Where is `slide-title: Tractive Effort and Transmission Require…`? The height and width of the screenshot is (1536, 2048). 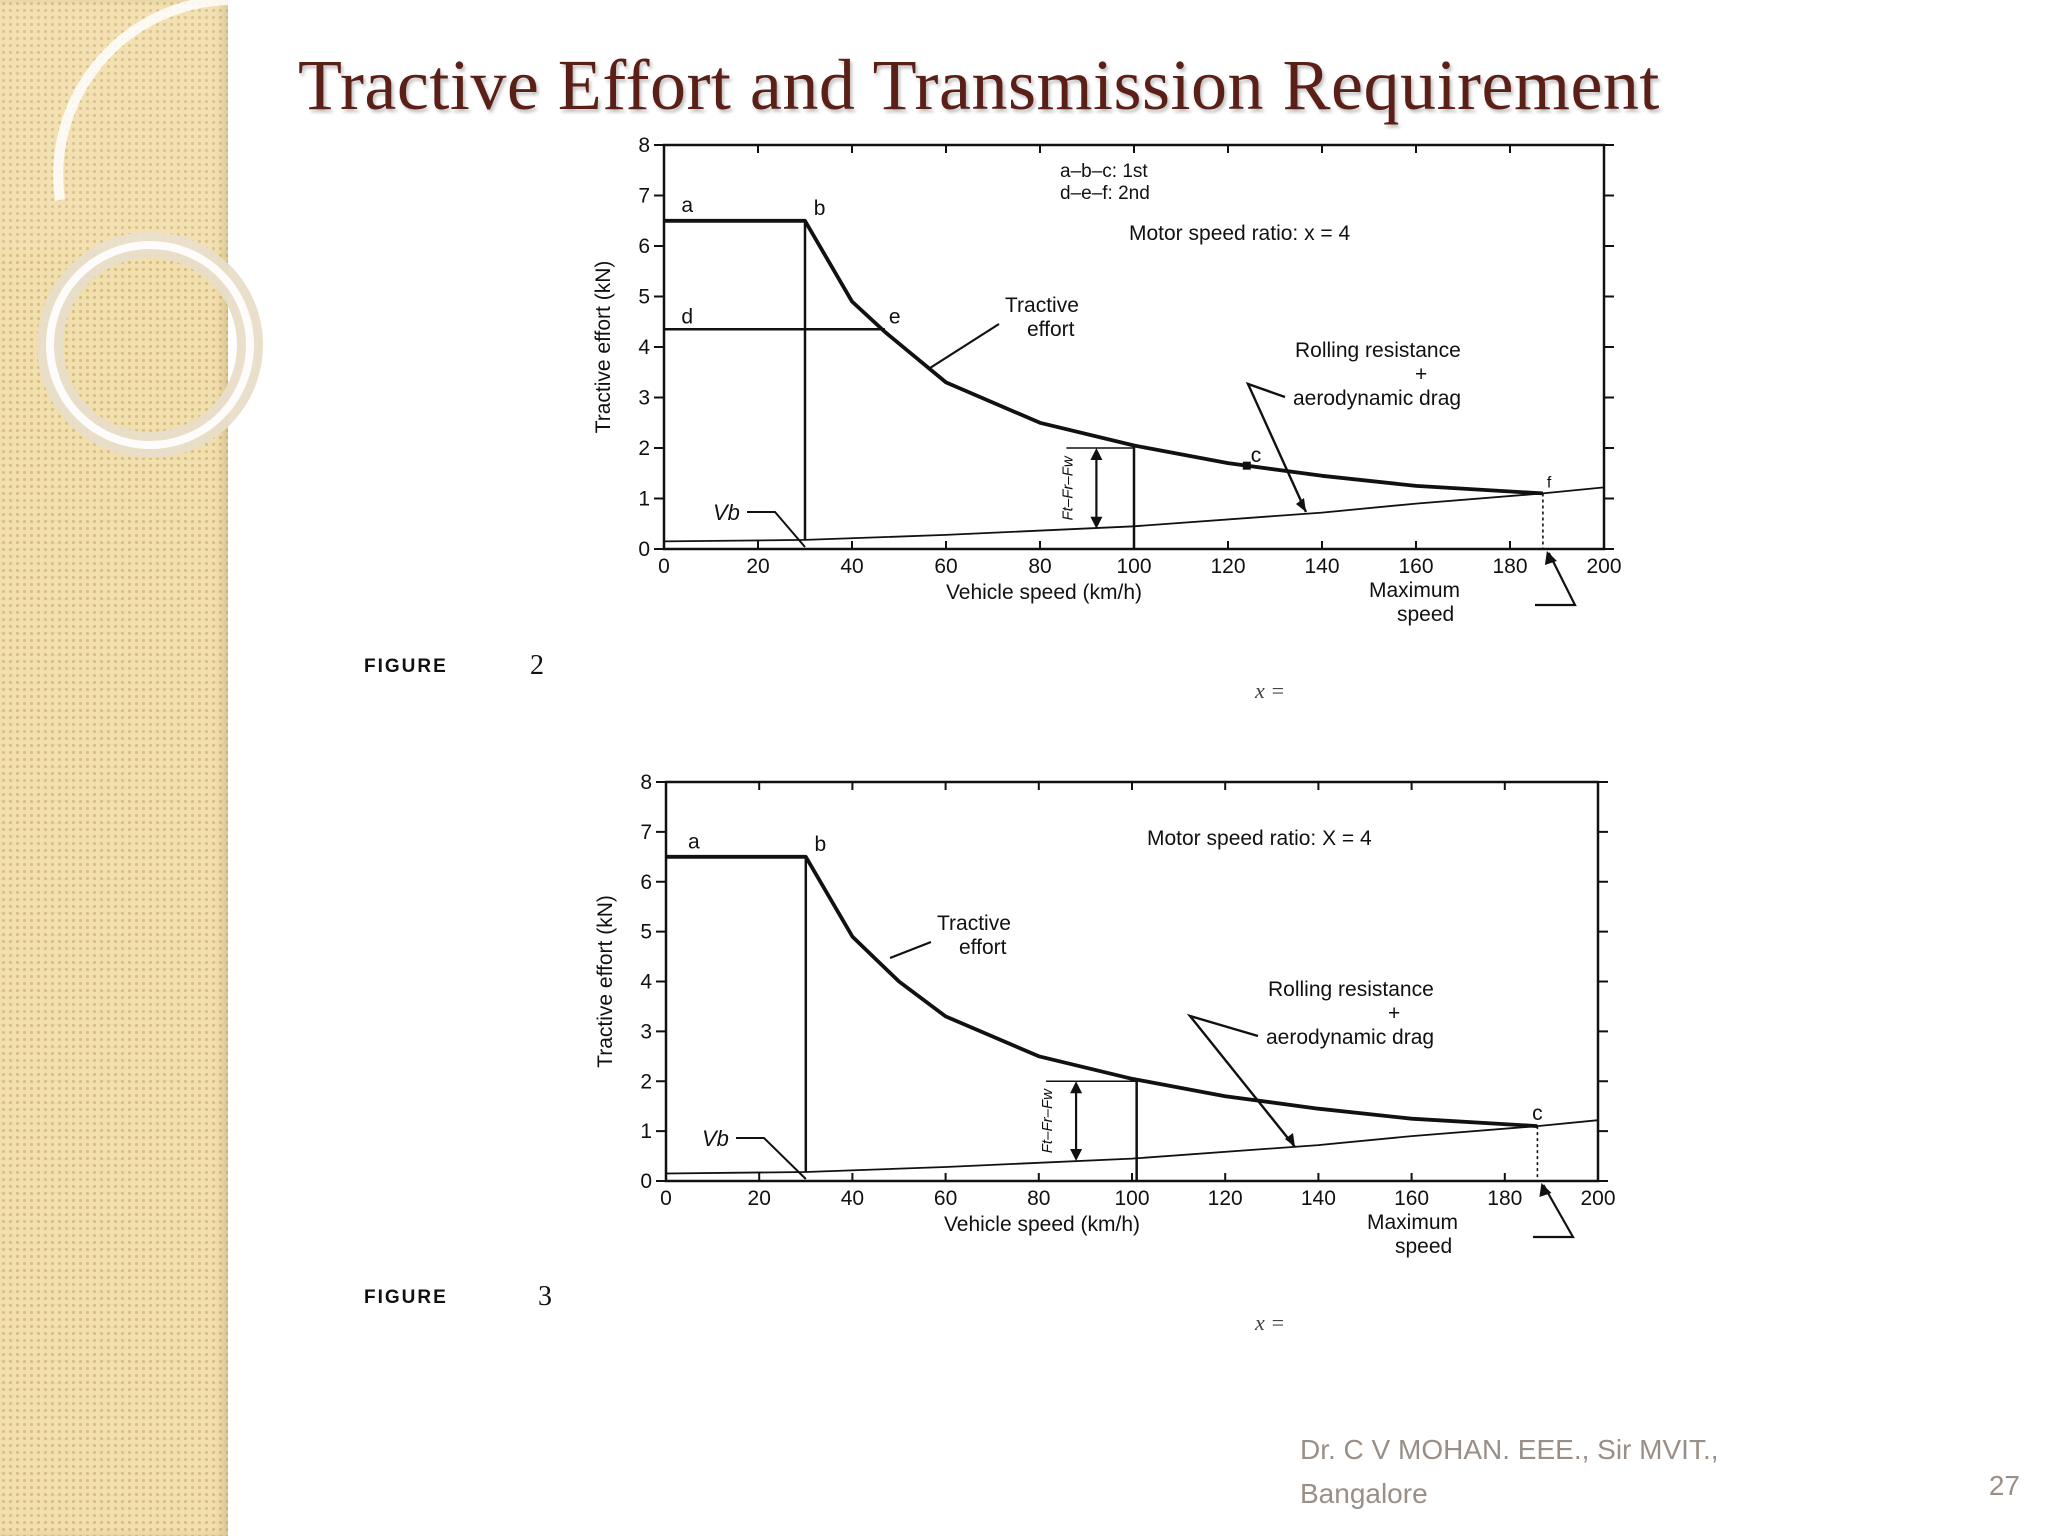 slide-title: Tractive Effort and Transmission Require… is located at coordinates (979, 85).